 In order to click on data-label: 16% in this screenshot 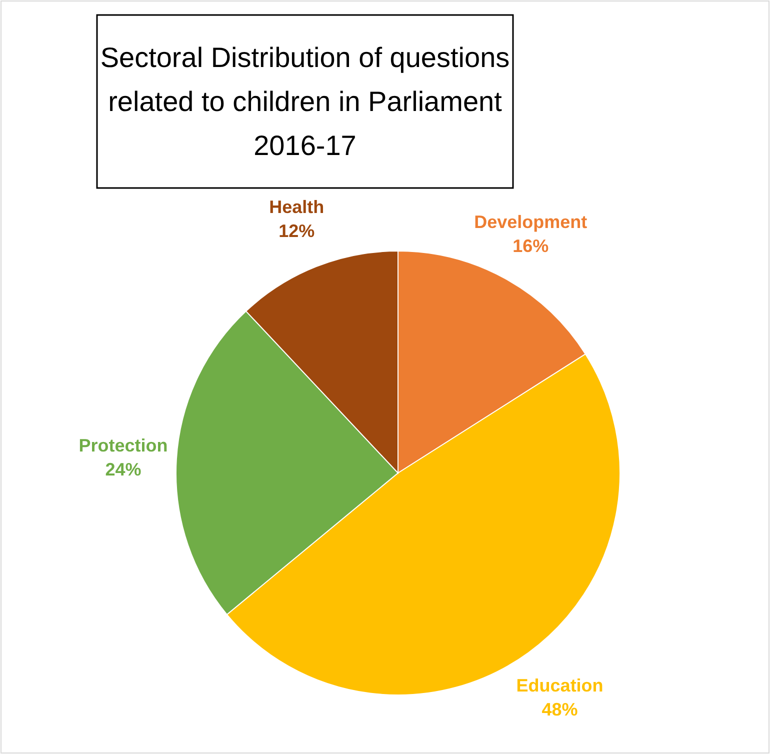, I will do `click(530, 246)`.